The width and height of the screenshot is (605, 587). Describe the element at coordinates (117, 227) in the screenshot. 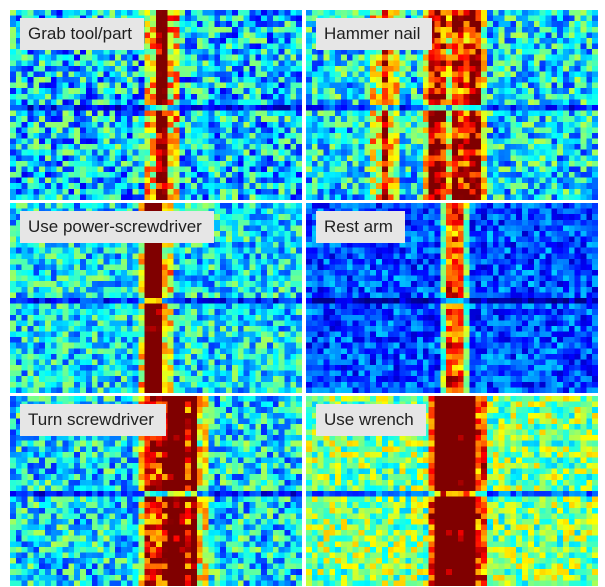

I see `panel-title: Use power-screwdriver` at that location.